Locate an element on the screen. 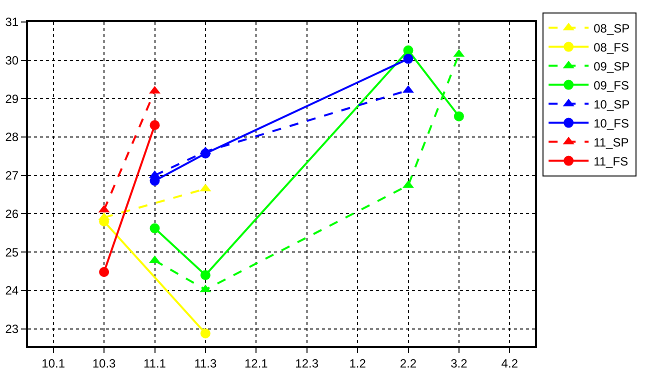  legend-label: 10_SP is located at coordinates (612, 104).